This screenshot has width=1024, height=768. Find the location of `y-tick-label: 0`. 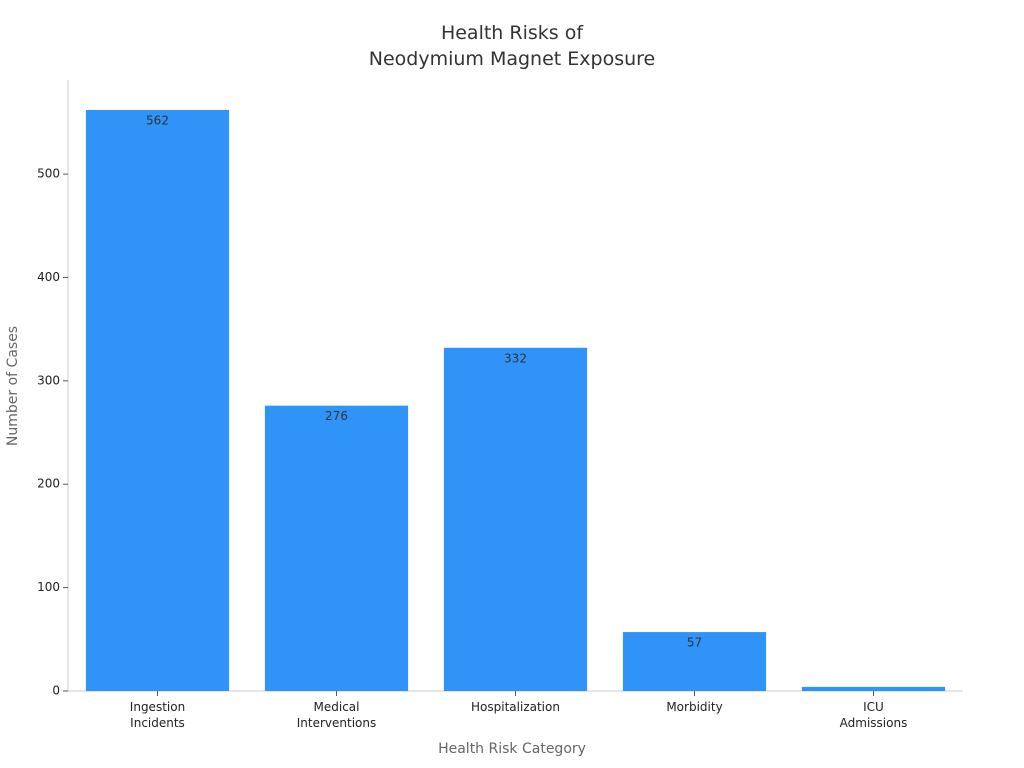

y-tick-label: 0 is located at coordinates (56, 691).